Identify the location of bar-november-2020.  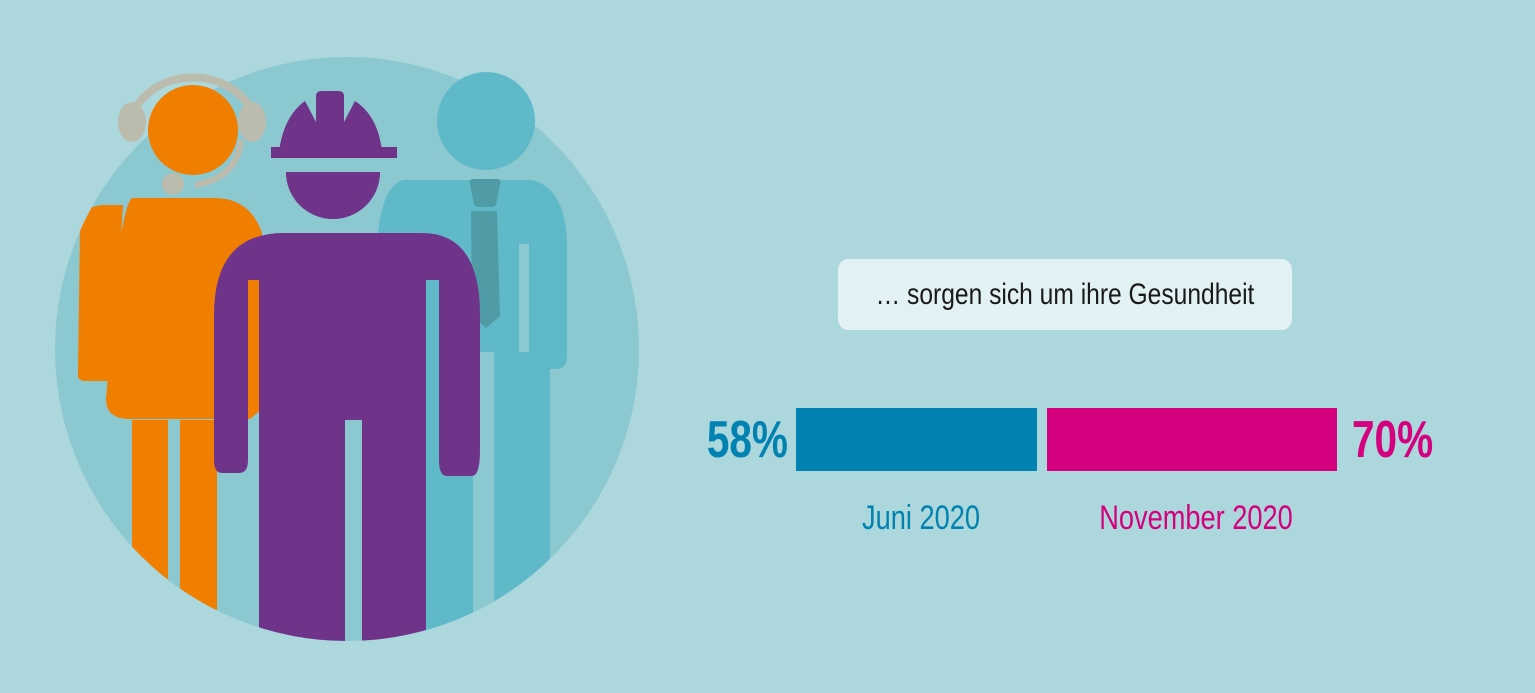
(1192, 439).